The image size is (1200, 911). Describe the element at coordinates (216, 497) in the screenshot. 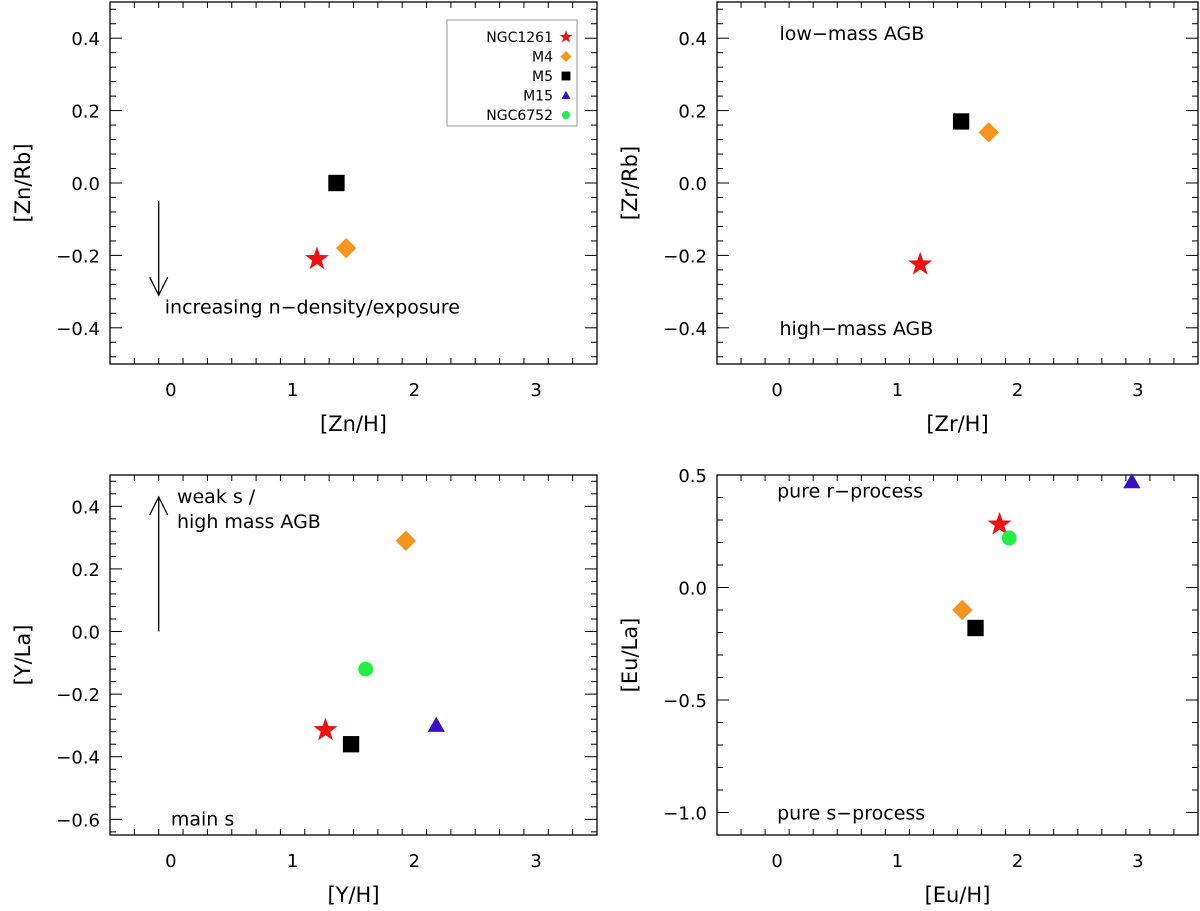

I see `annotation: weak s /` at that location.